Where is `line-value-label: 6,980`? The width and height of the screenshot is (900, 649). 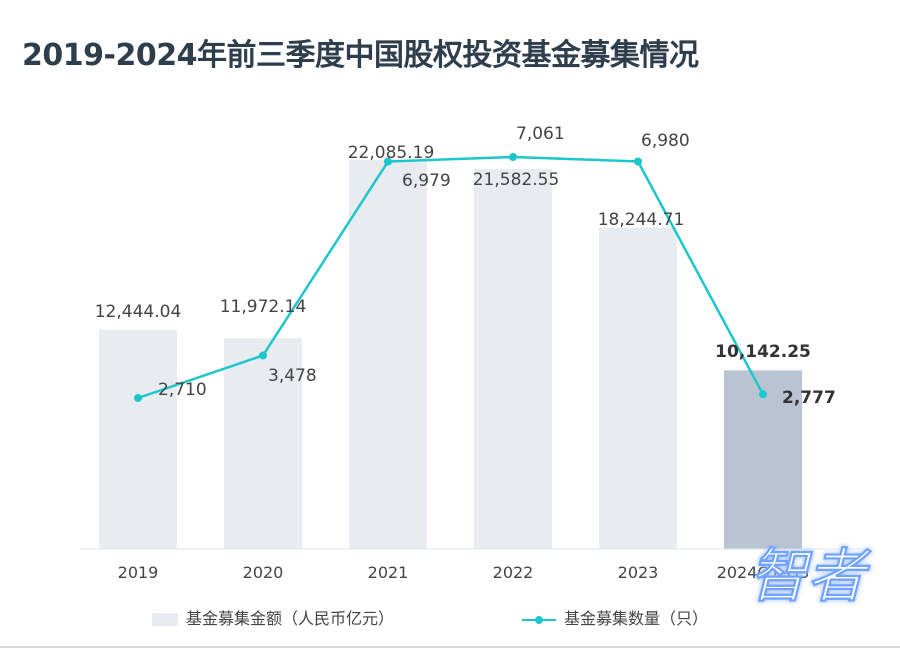 line-value-label: 6,980 is located at coordinates (665, 141).